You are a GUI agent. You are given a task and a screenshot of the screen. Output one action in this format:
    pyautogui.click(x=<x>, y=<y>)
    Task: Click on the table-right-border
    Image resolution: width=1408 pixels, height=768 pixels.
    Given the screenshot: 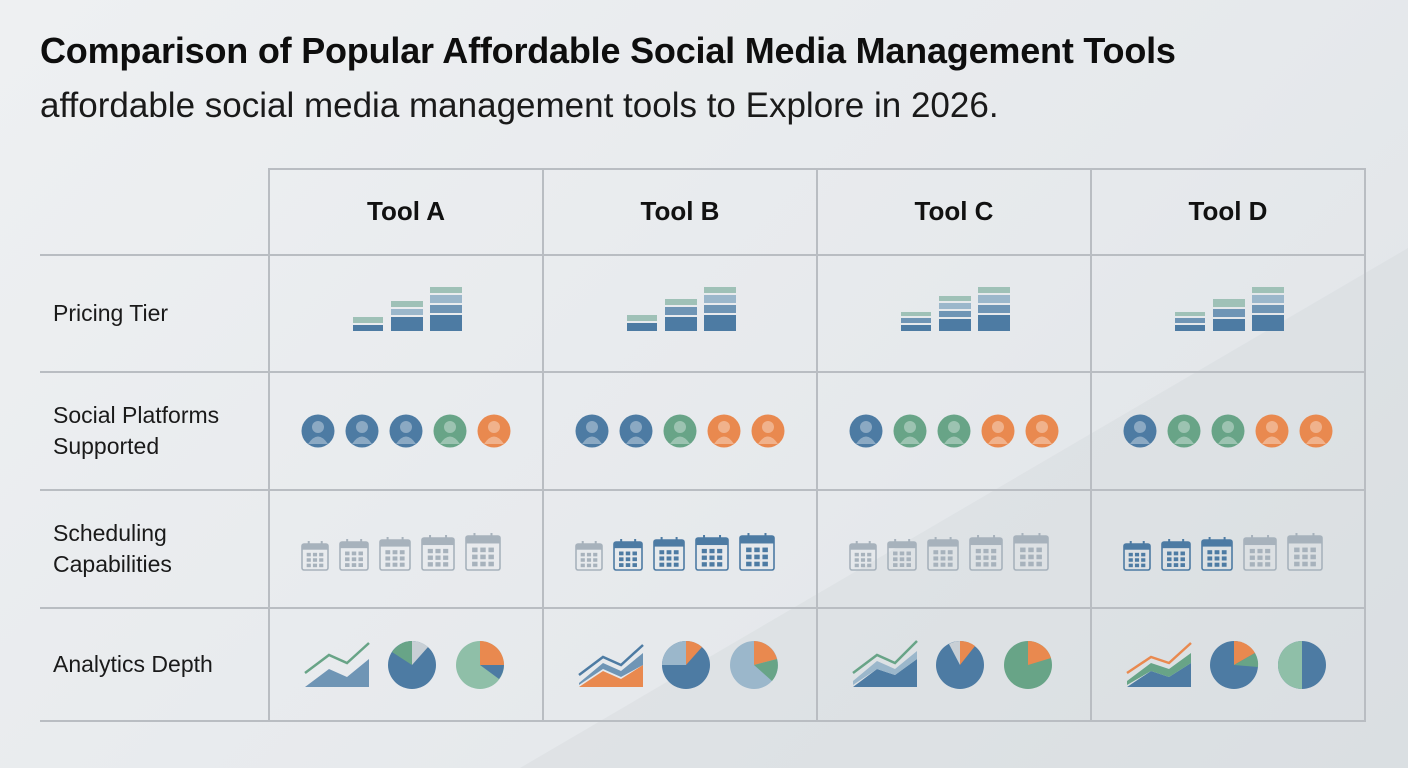 What is the action you would take?
    pyautogui.click(x=1365, y=445)
    